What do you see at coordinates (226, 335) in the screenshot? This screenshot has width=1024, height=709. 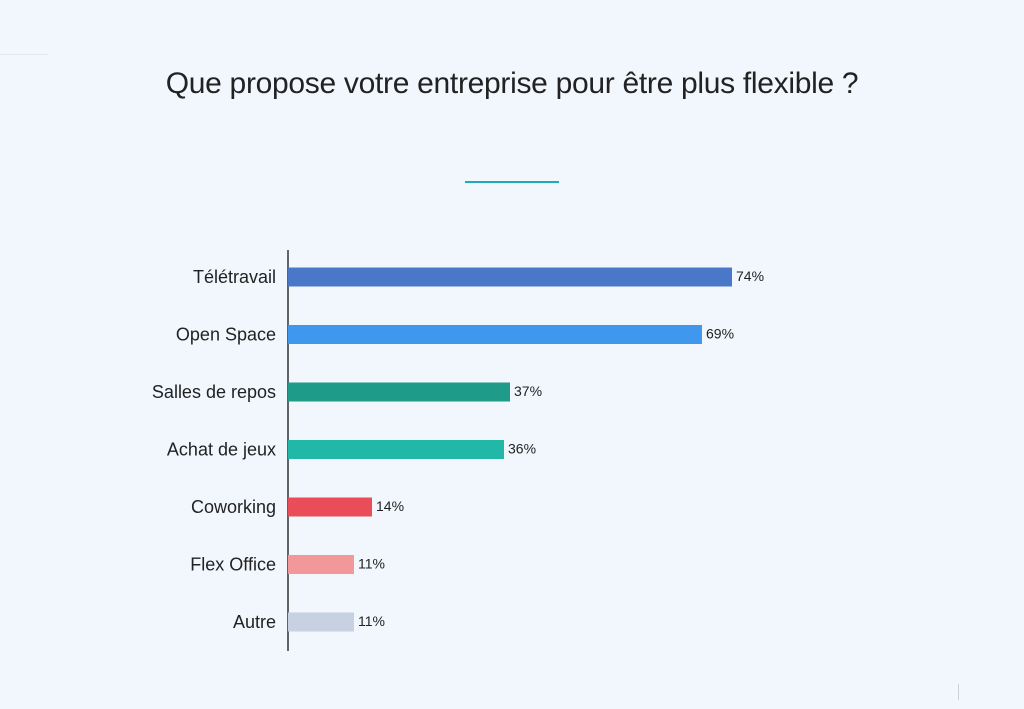 I see `category-label-1: Open Space` at bounding box center [226, 335].